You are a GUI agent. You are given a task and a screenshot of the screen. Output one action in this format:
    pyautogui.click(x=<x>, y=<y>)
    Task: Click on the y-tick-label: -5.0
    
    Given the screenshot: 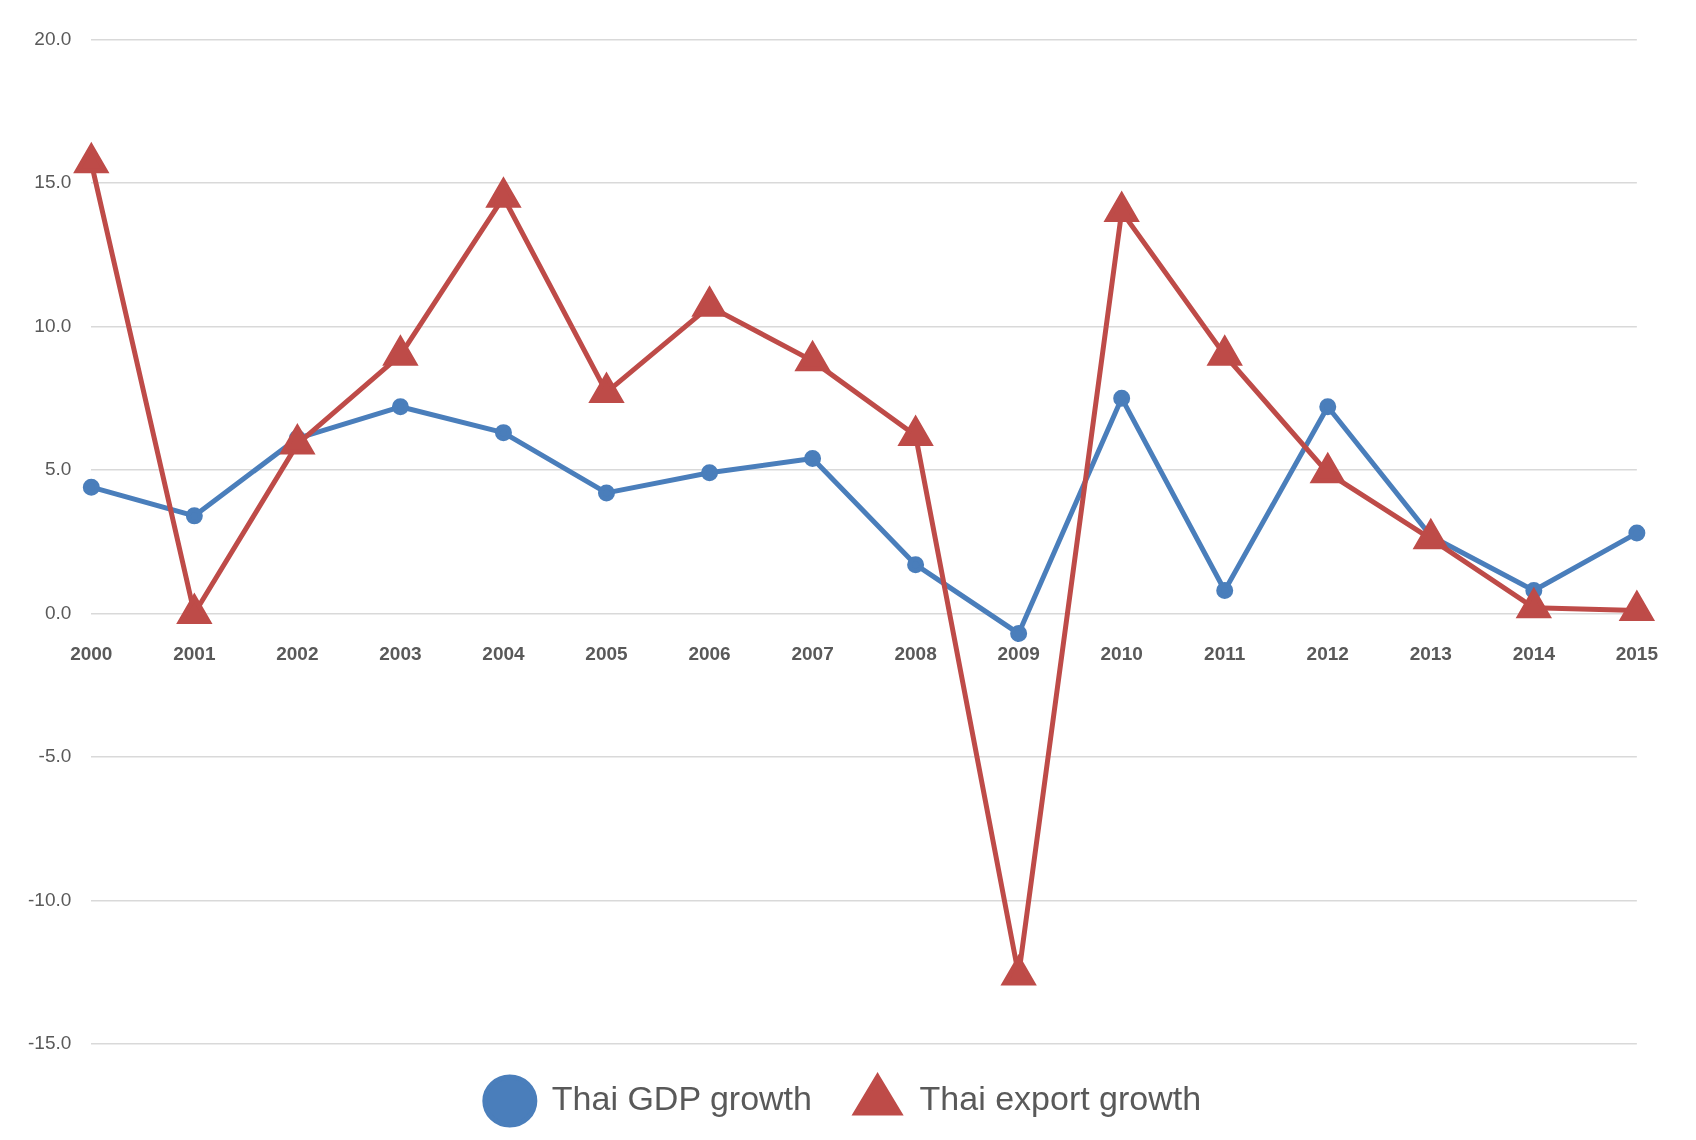 What is the action you would take?
    pyautogui.click(x=55, y=756)
    